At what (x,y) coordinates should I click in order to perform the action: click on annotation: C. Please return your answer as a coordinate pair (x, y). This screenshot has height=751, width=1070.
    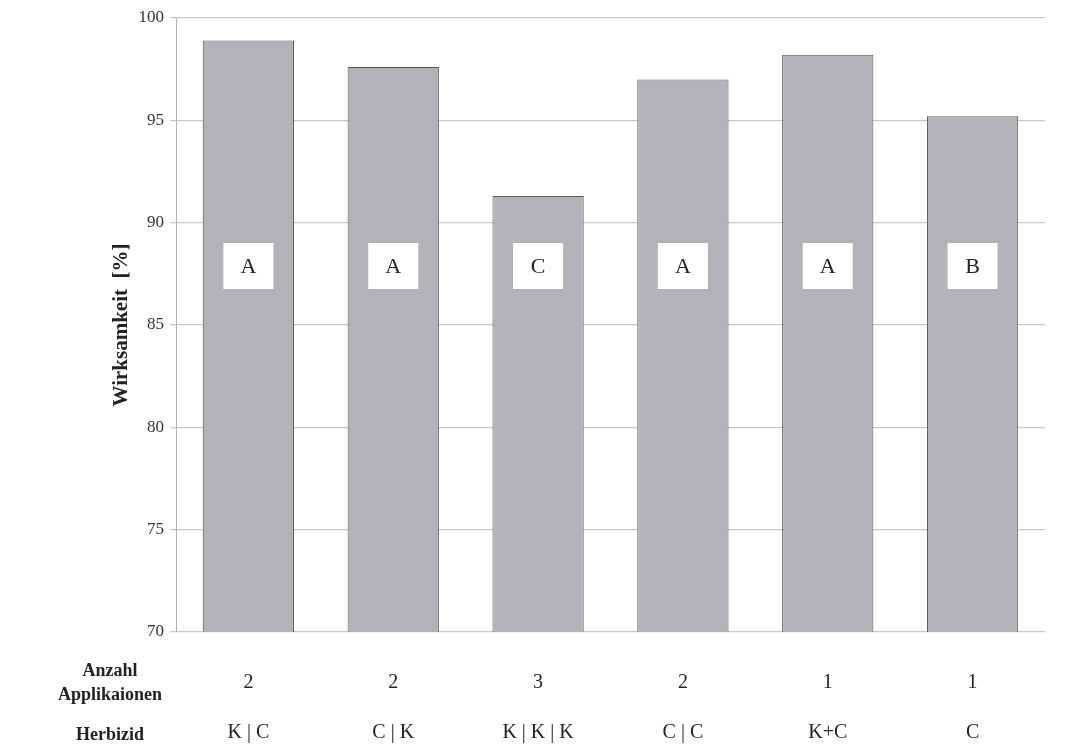
    Looking at the image, I should click on (538, 265).